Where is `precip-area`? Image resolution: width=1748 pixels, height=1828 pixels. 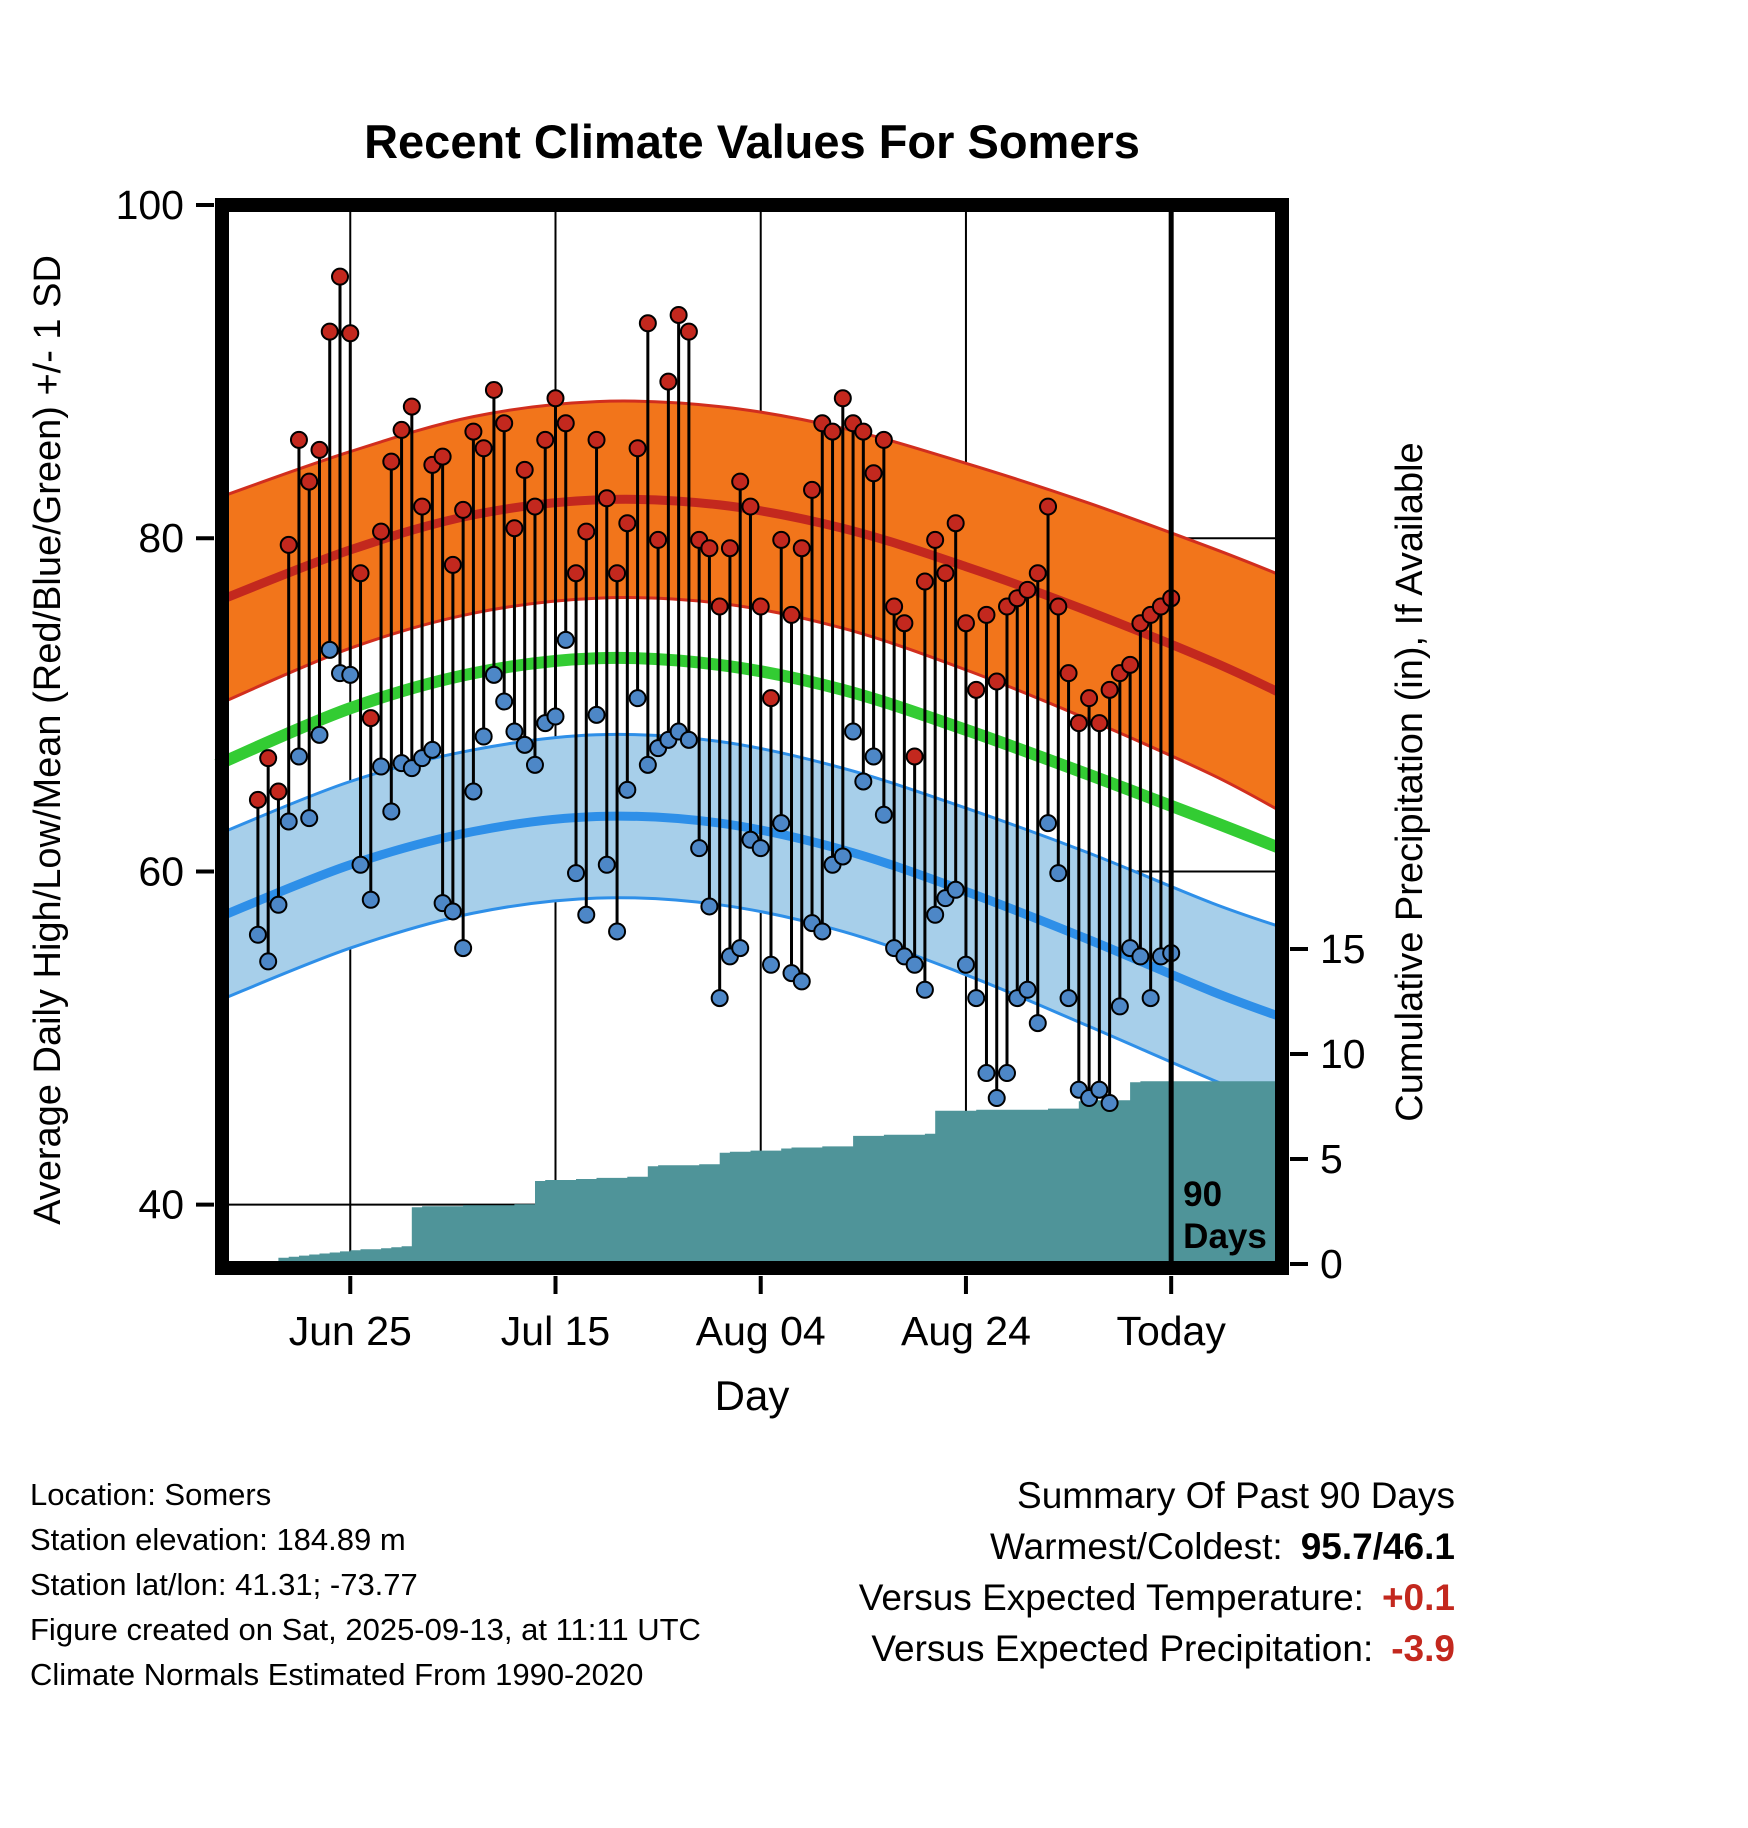
precip-area is located at coordinates (752, 1174).